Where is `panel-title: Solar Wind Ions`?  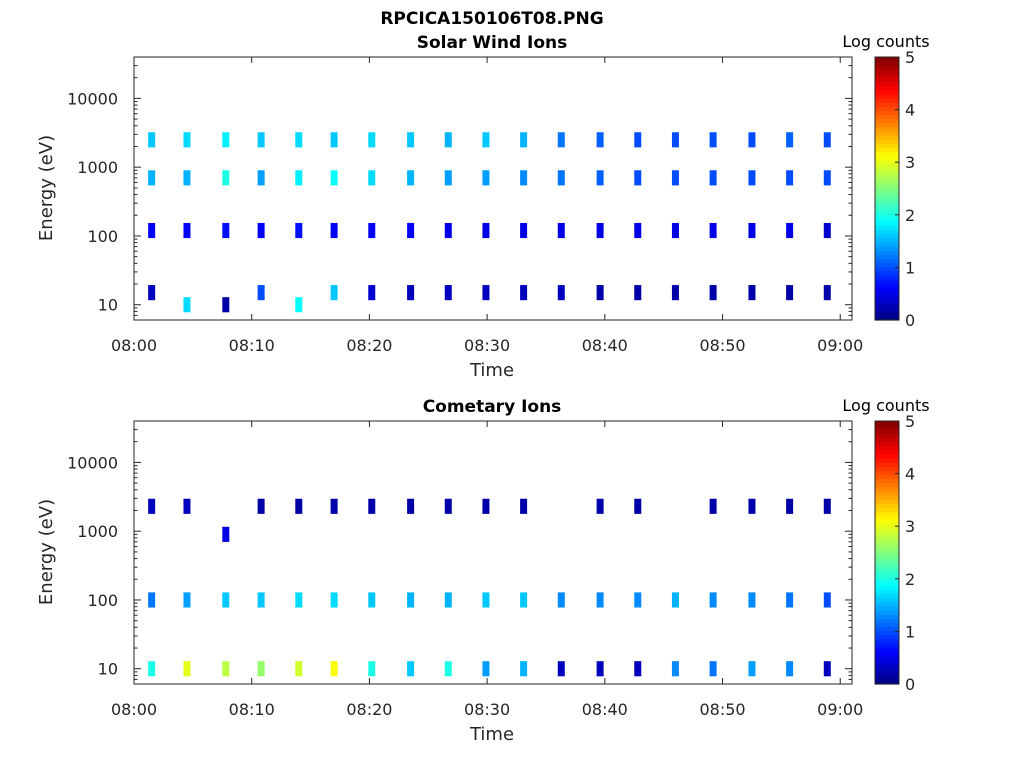
panel-title: Solar Wind Ions is located at coordinates (492, 43).